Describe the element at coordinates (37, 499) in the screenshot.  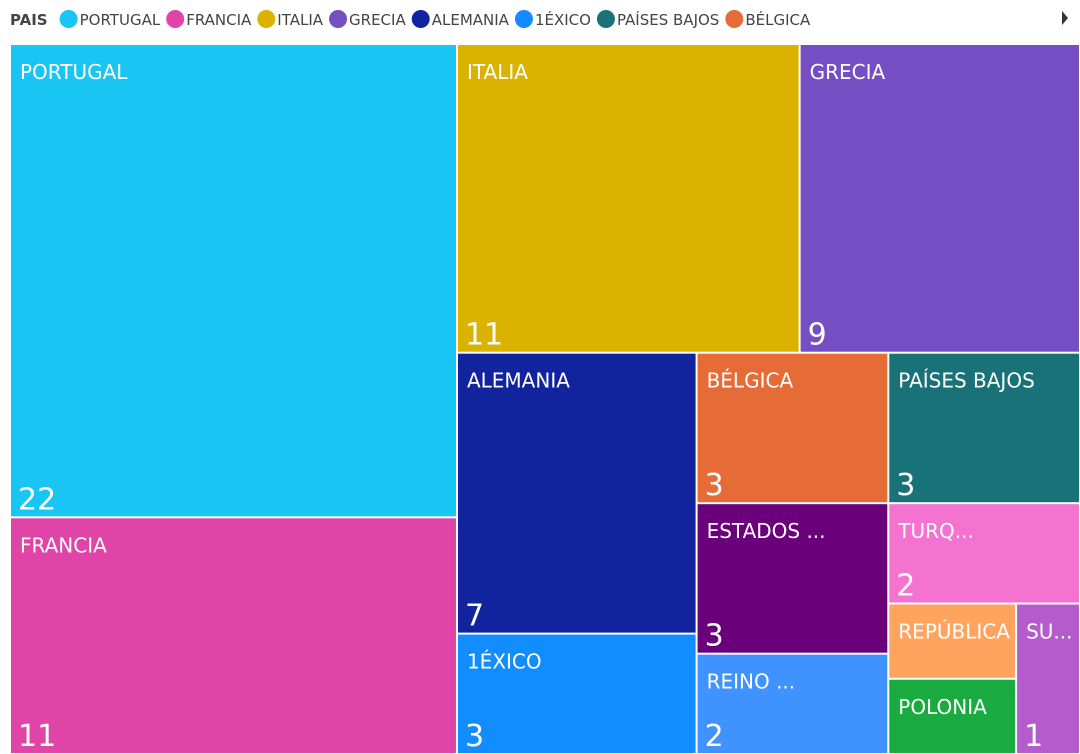
I see `data-label: 22` at that location.